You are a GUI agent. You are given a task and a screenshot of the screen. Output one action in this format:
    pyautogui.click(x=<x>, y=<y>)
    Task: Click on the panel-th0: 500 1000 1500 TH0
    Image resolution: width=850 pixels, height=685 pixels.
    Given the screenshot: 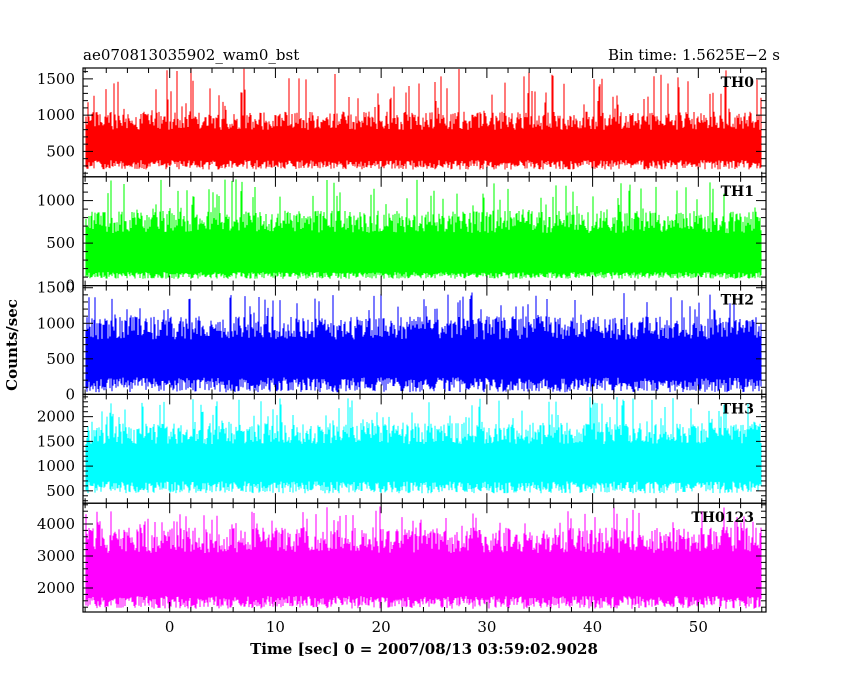 What is the action you would take?
    pyautogui.click(x=402, y=122)
    